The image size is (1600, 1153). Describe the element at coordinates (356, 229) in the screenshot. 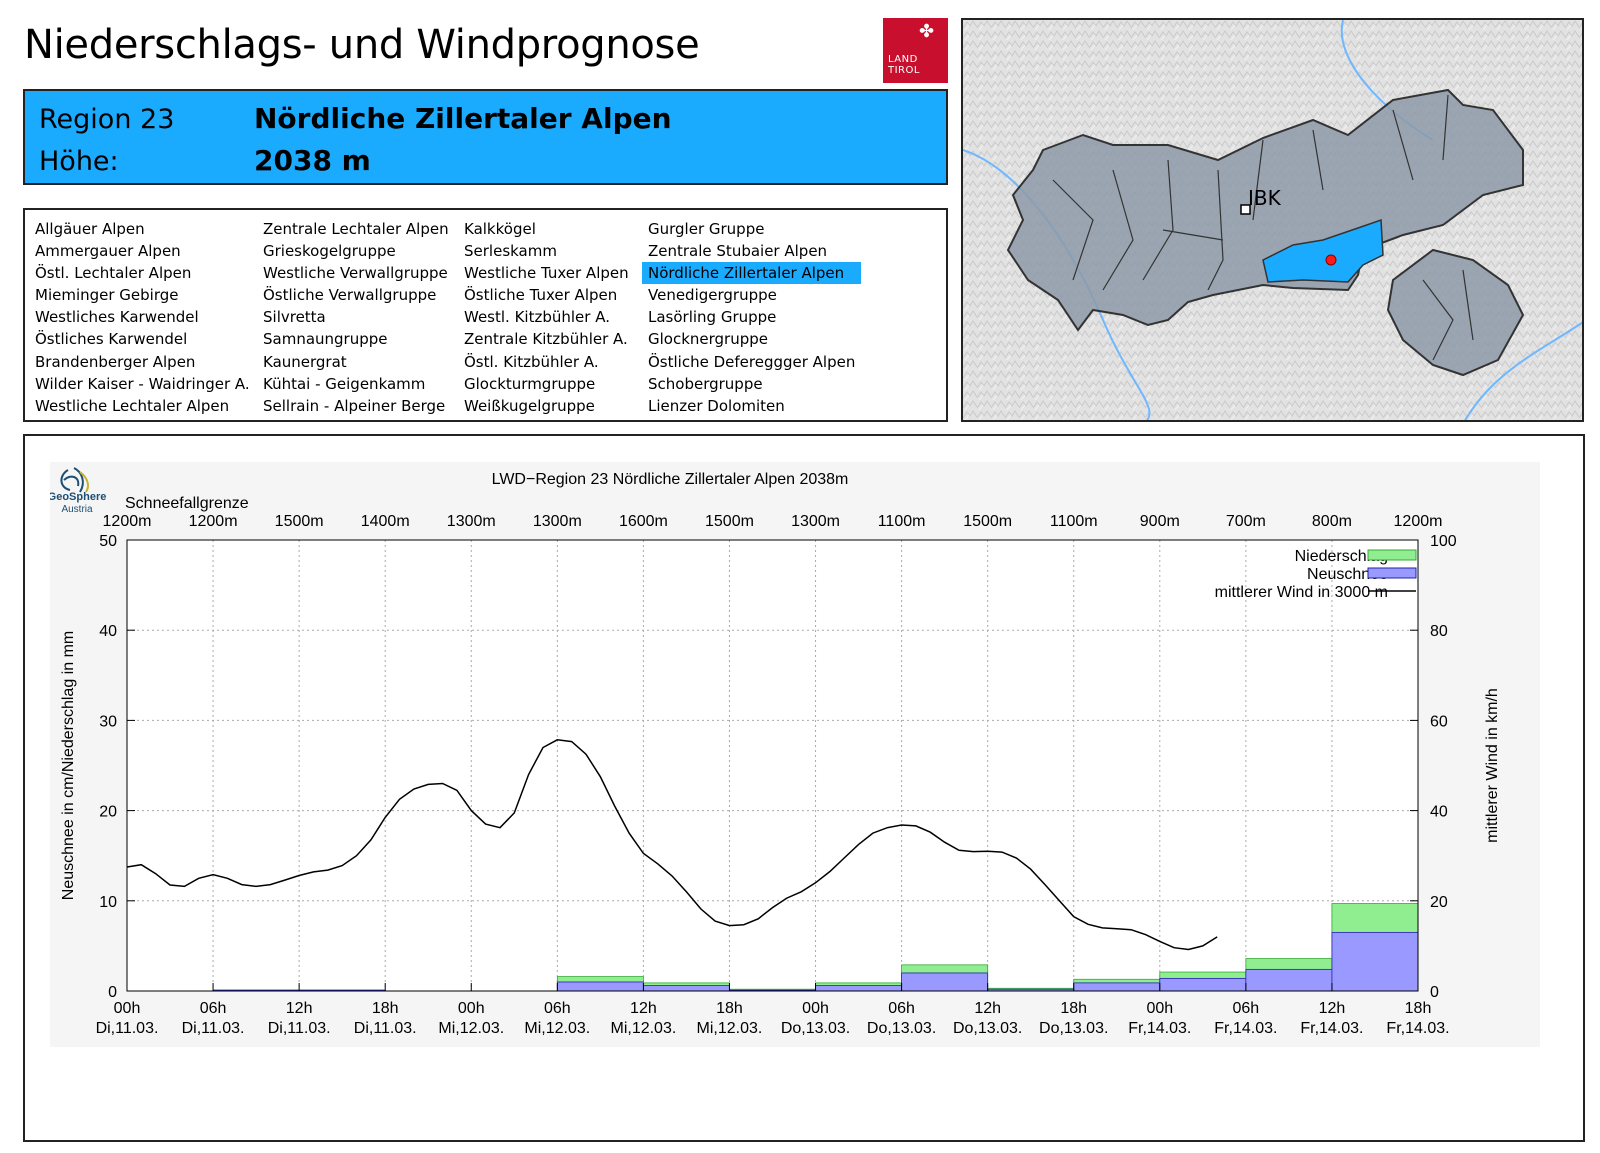

I see `region-list-item: Zentrale Lechtaler Alpen` at that location.